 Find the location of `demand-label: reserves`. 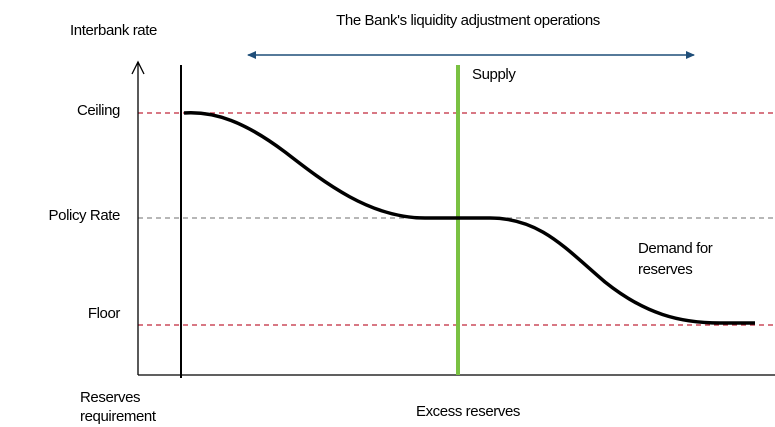

demand-label: reserves is located at coordinates (665, 269).